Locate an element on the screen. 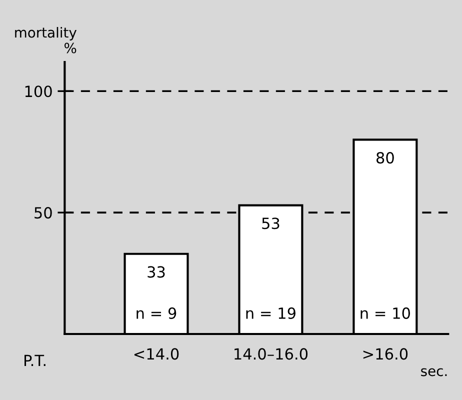  annotation: n = 19 is located at coordinates (271, 313).